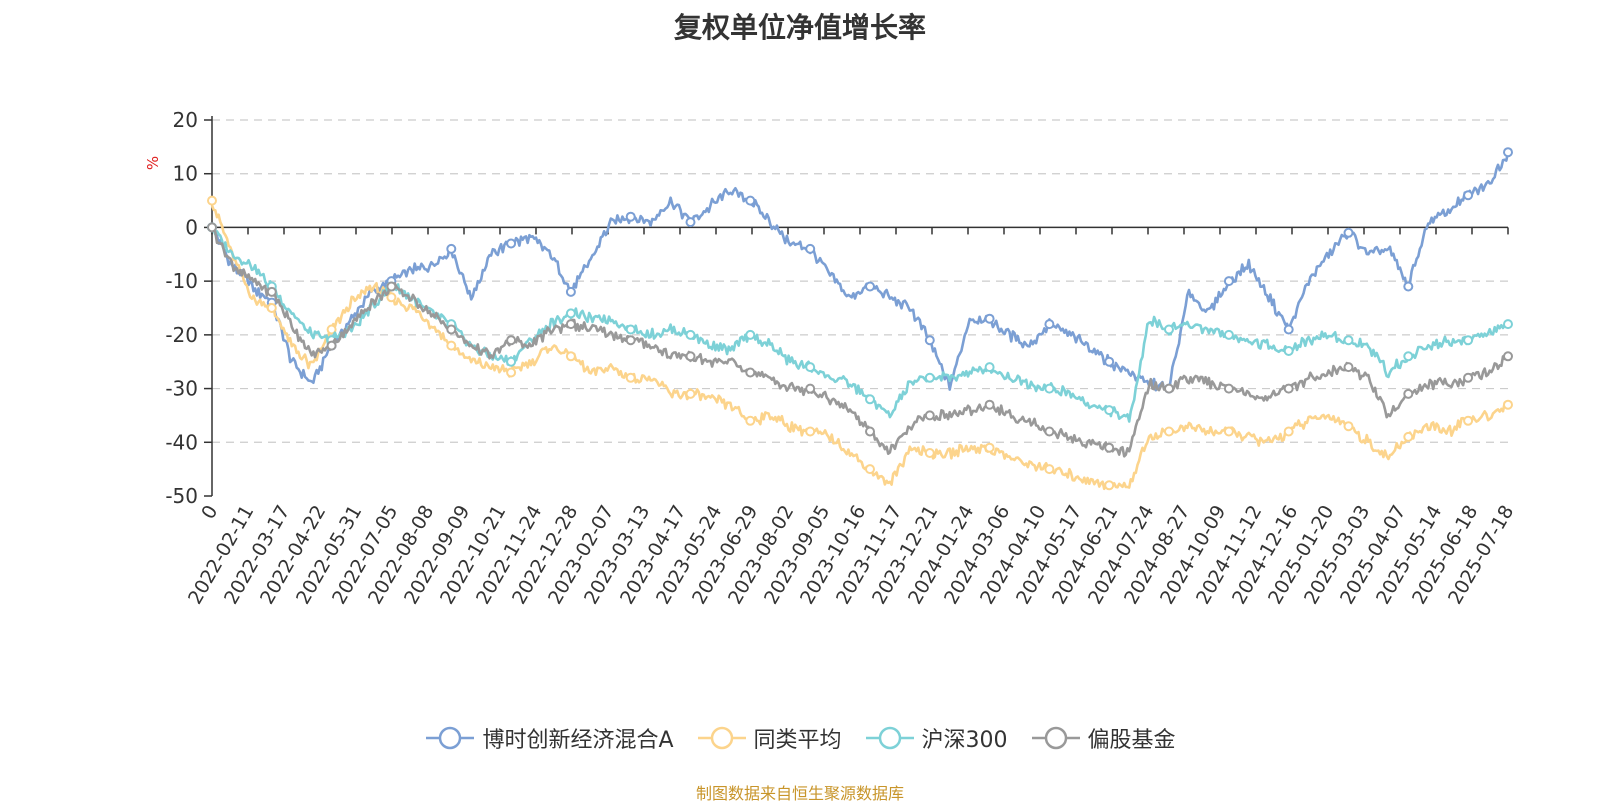 The width and height of the screenshot is (1600, 804). I want to click on source-note: 制图数据来自恒生聚源数据库, so click(799, 793).